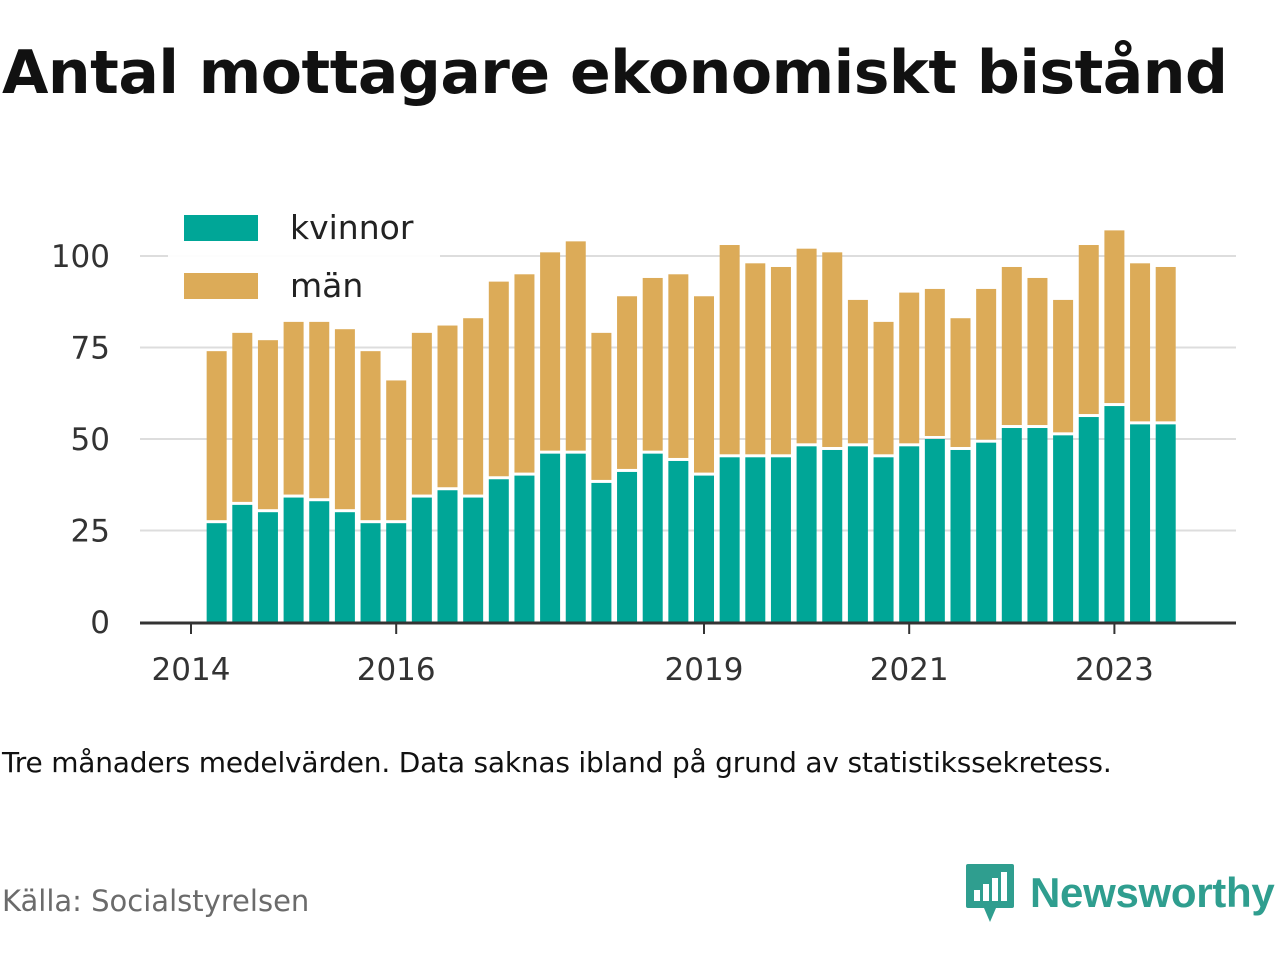  I want to click on brand-logo: Newsworthy, so click(1119, 893).